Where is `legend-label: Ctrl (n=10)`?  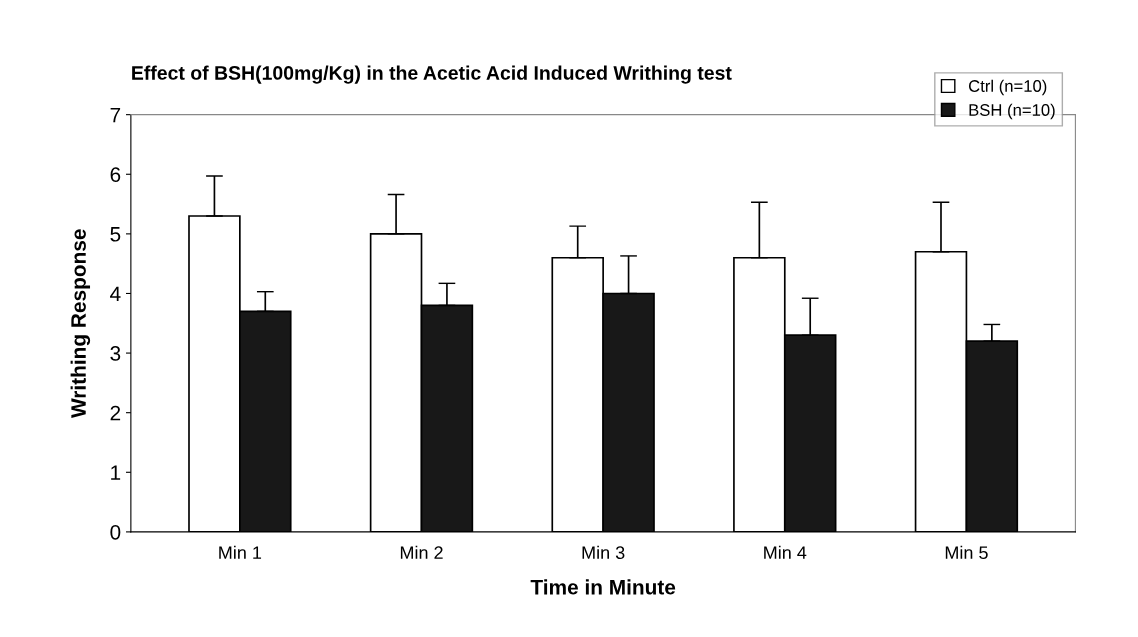
legend-label: Ctrl (n=10) is located at coordinates (1007, 87).